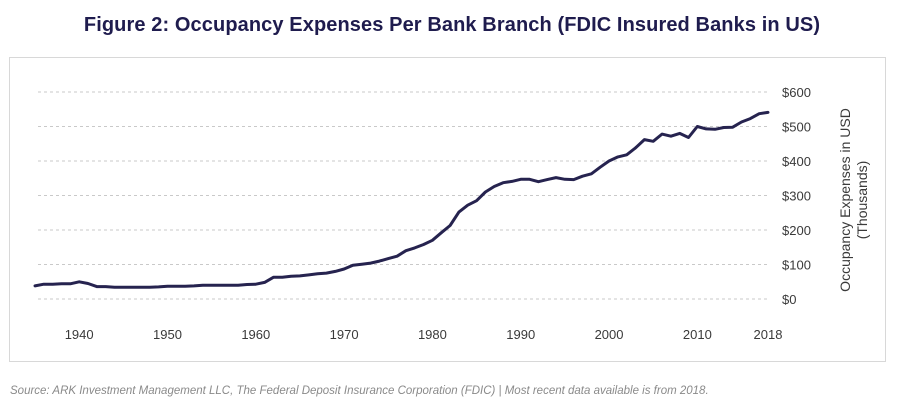 The image size is (904, 415). What do you see at coordinates (609, 334) in the screenshot?
I see `x-tick-label: 2000` at bounding box center [609, 334].